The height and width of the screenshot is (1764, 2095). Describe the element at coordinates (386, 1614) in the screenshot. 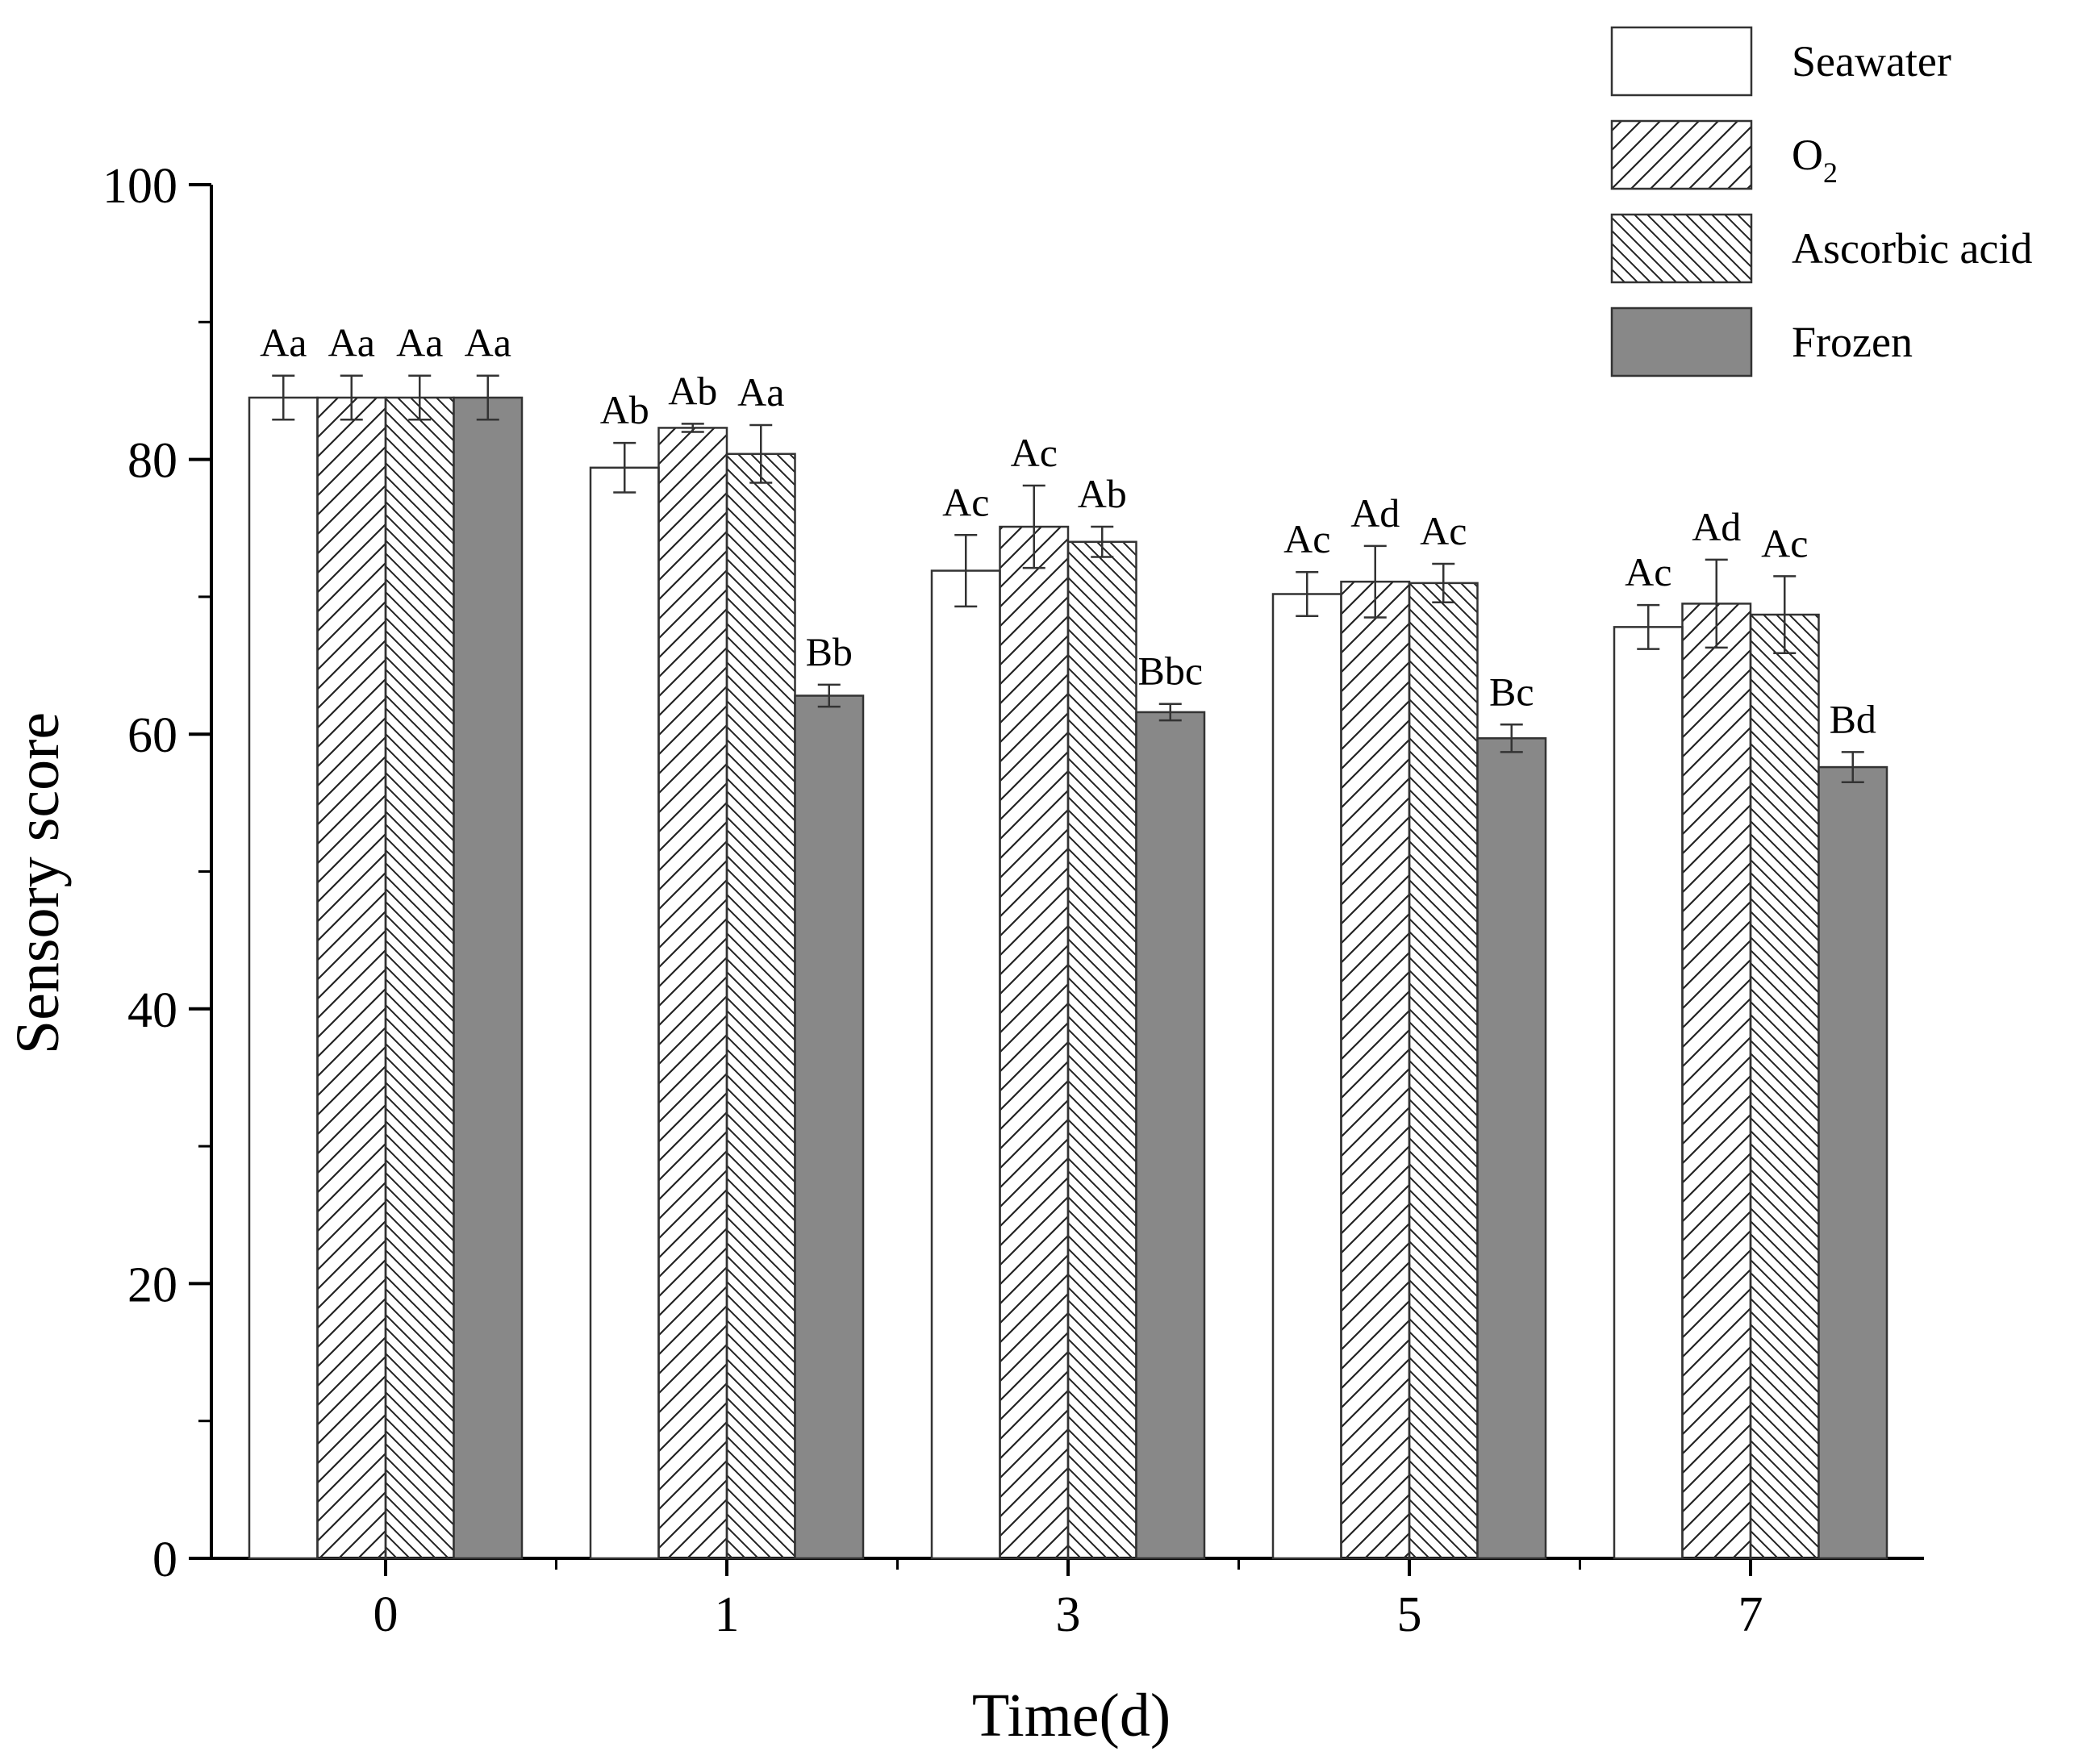

I see `x-tick-label: 0` at that location.